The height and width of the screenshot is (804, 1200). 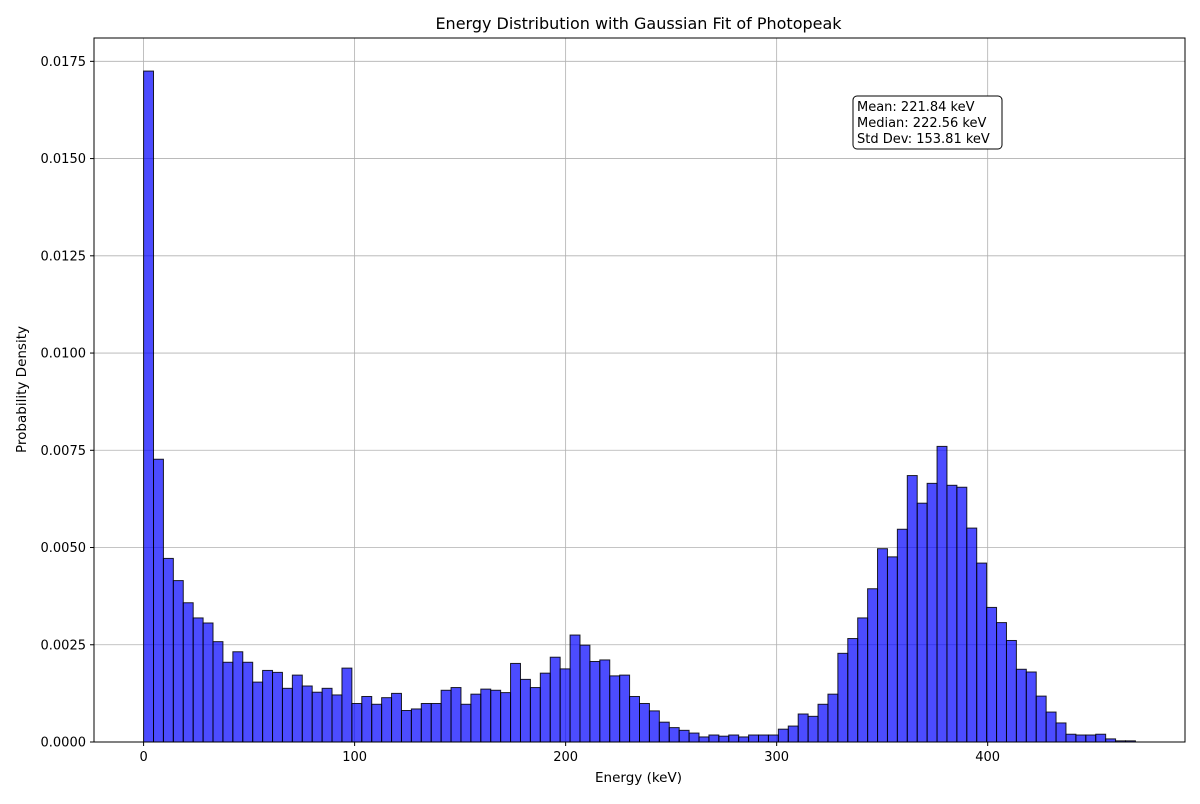 I want to click on x-tick-label: 400, so click(x=987, y=757).